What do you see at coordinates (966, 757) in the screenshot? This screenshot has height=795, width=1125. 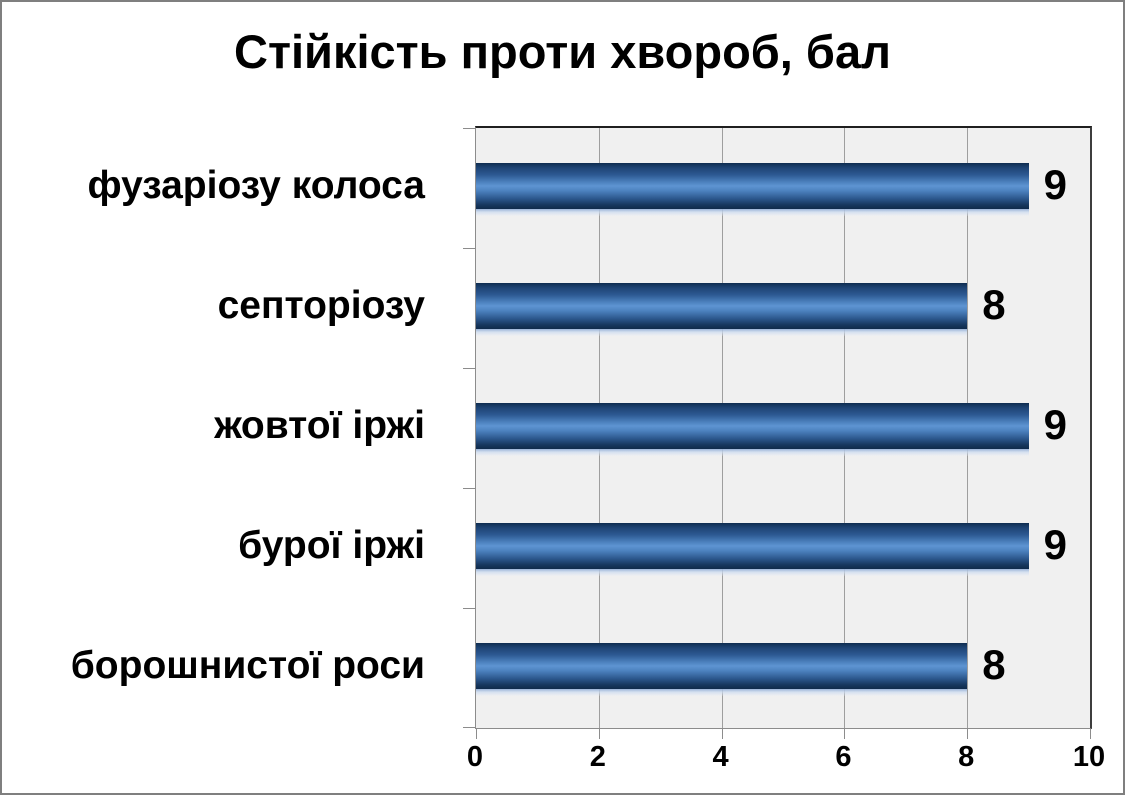 I see `x-axis-tick-label: 8` at bounding box center [966, 757].